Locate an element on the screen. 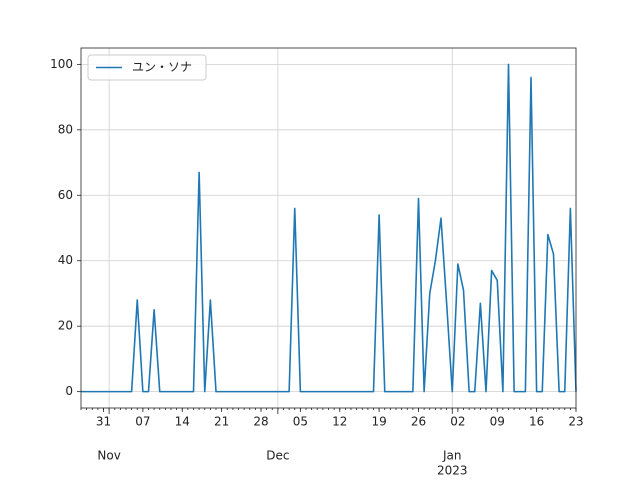 Image resolution: width=640 pixels, height=480 pixels. x-tick-label: 21 is located at coordinates (221, 422).